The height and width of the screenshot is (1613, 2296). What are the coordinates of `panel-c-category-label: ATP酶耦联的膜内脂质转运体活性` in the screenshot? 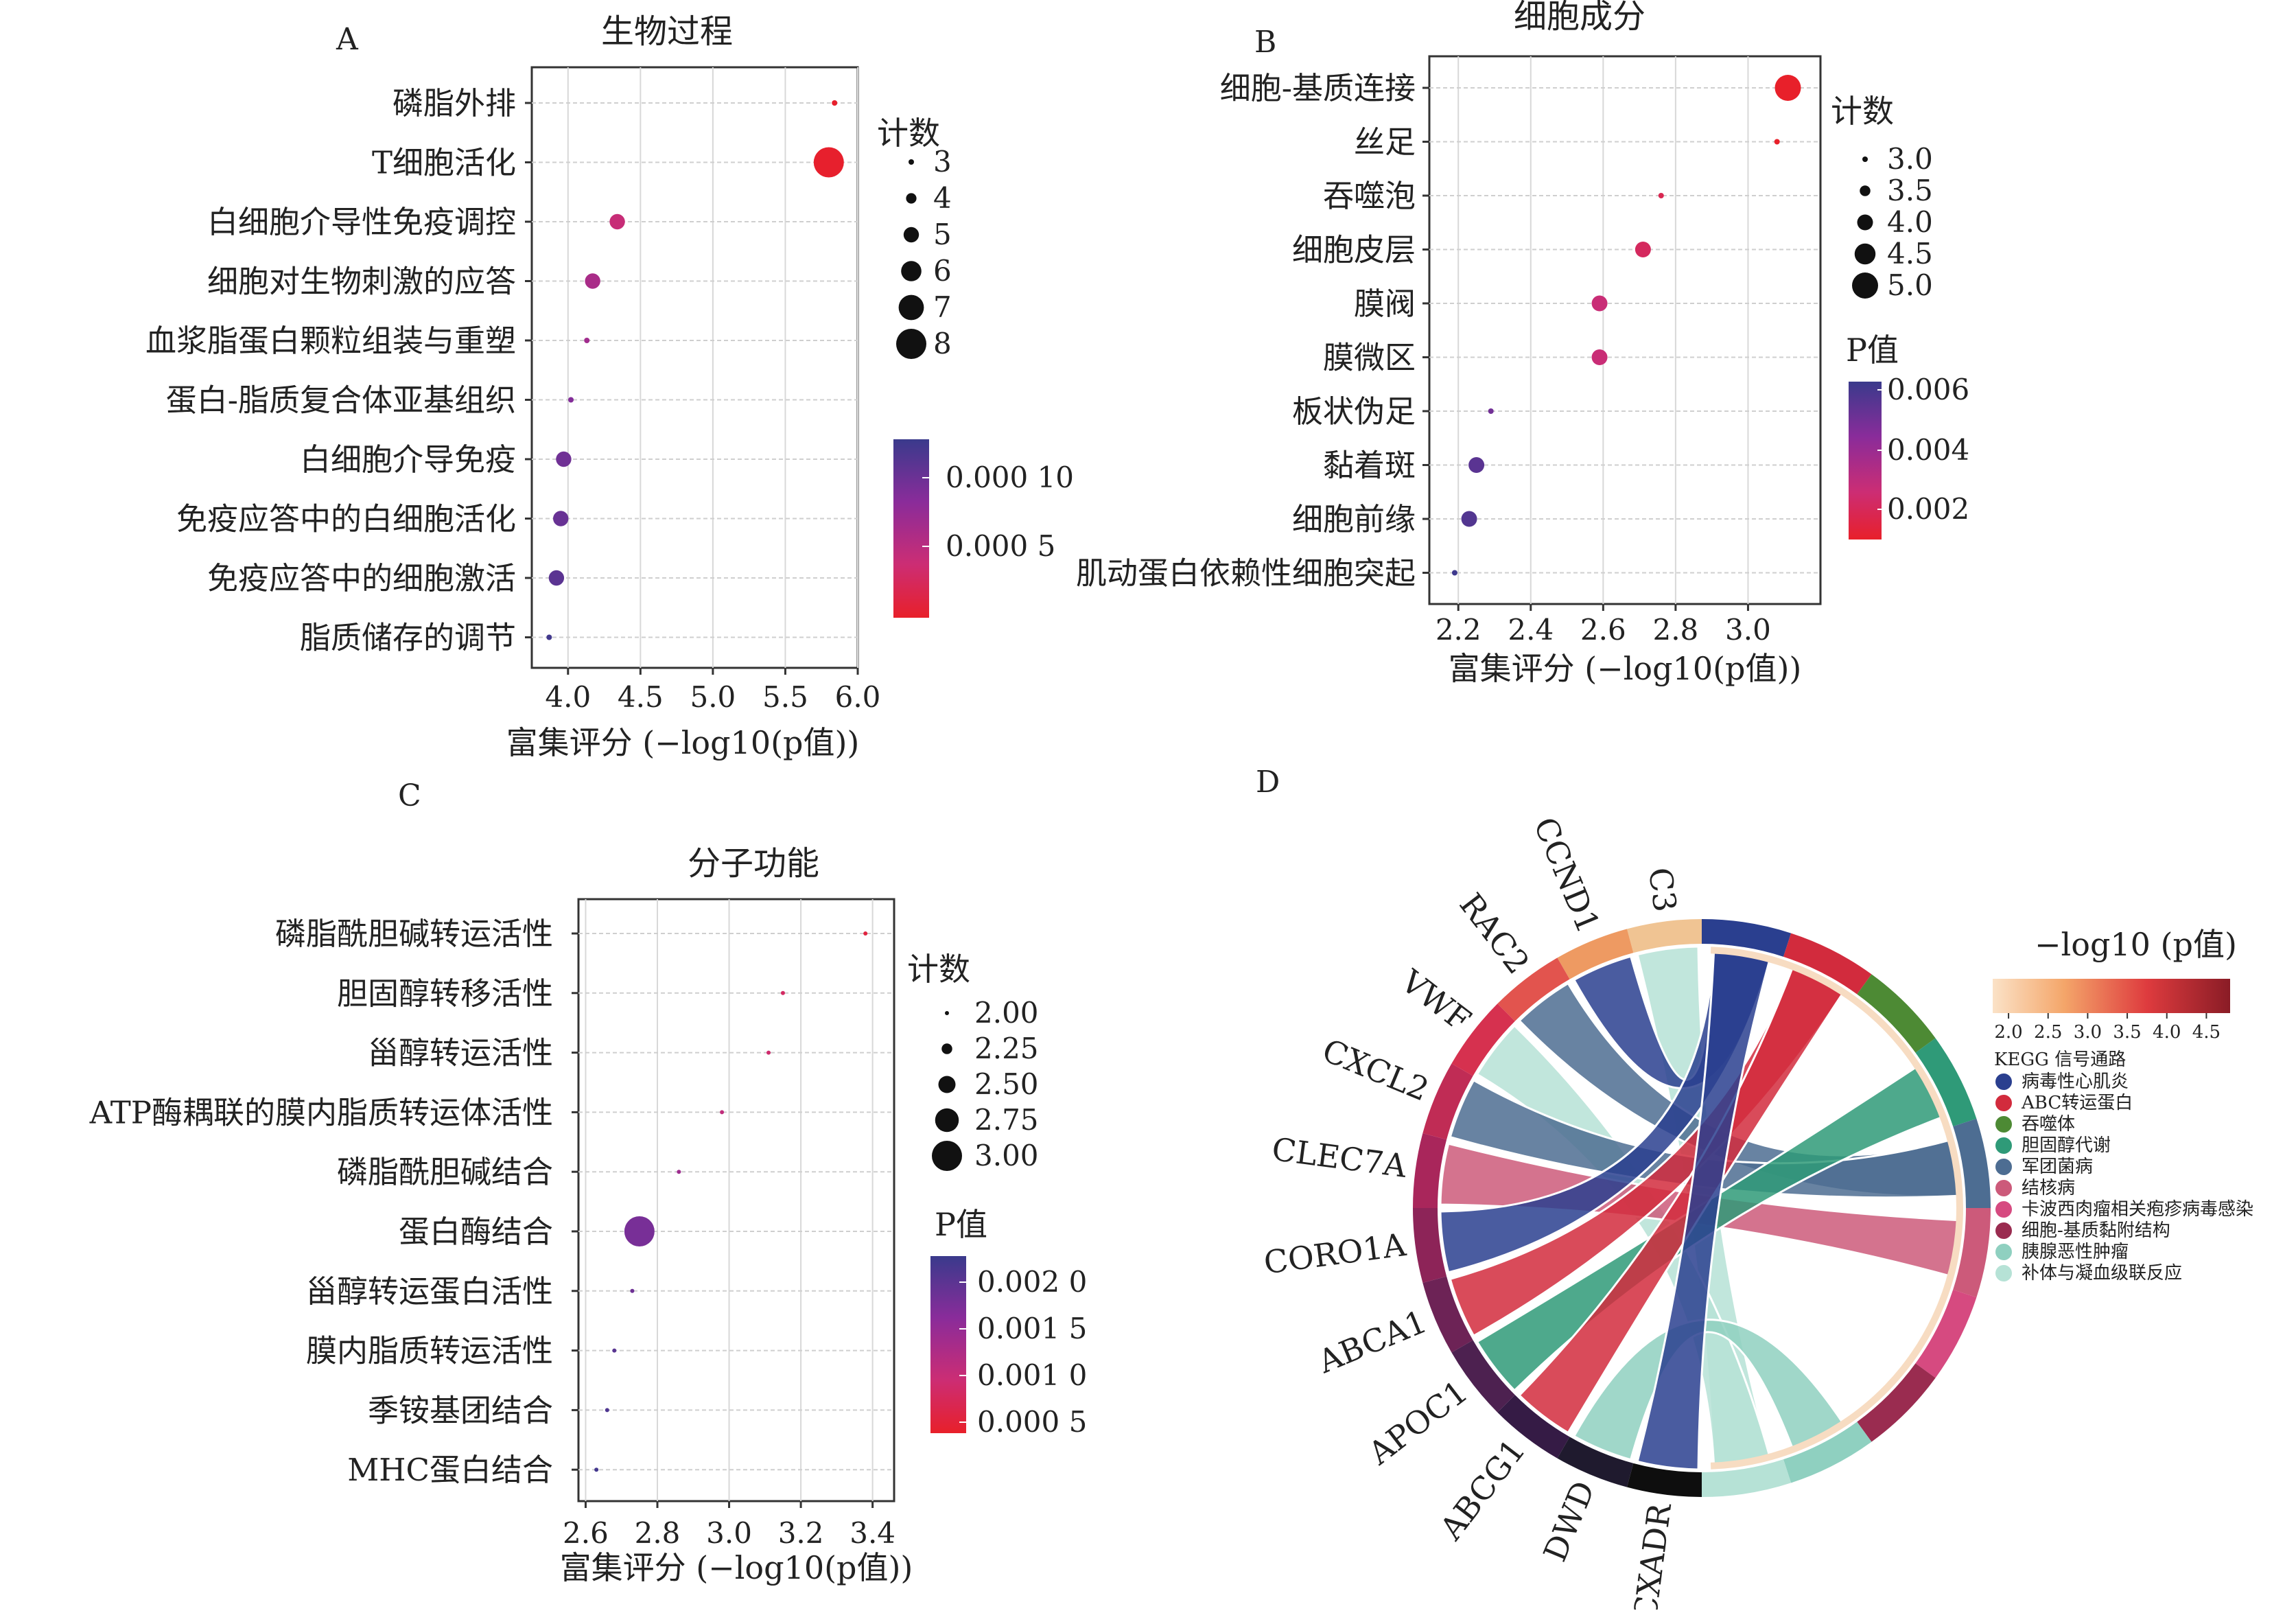 It's located at (321, 1112).